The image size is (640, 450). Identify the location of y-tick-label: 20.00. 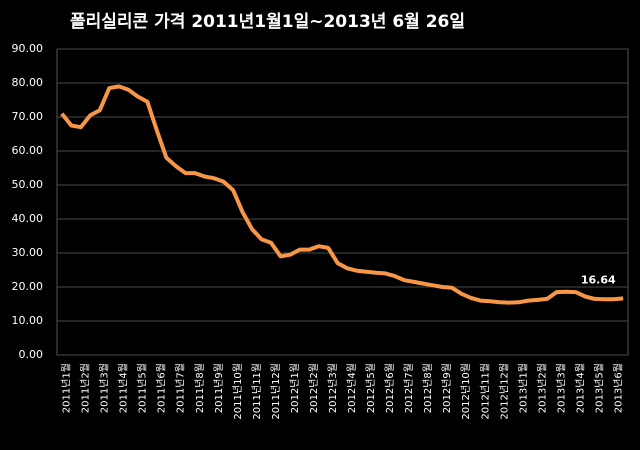
(28, 286).